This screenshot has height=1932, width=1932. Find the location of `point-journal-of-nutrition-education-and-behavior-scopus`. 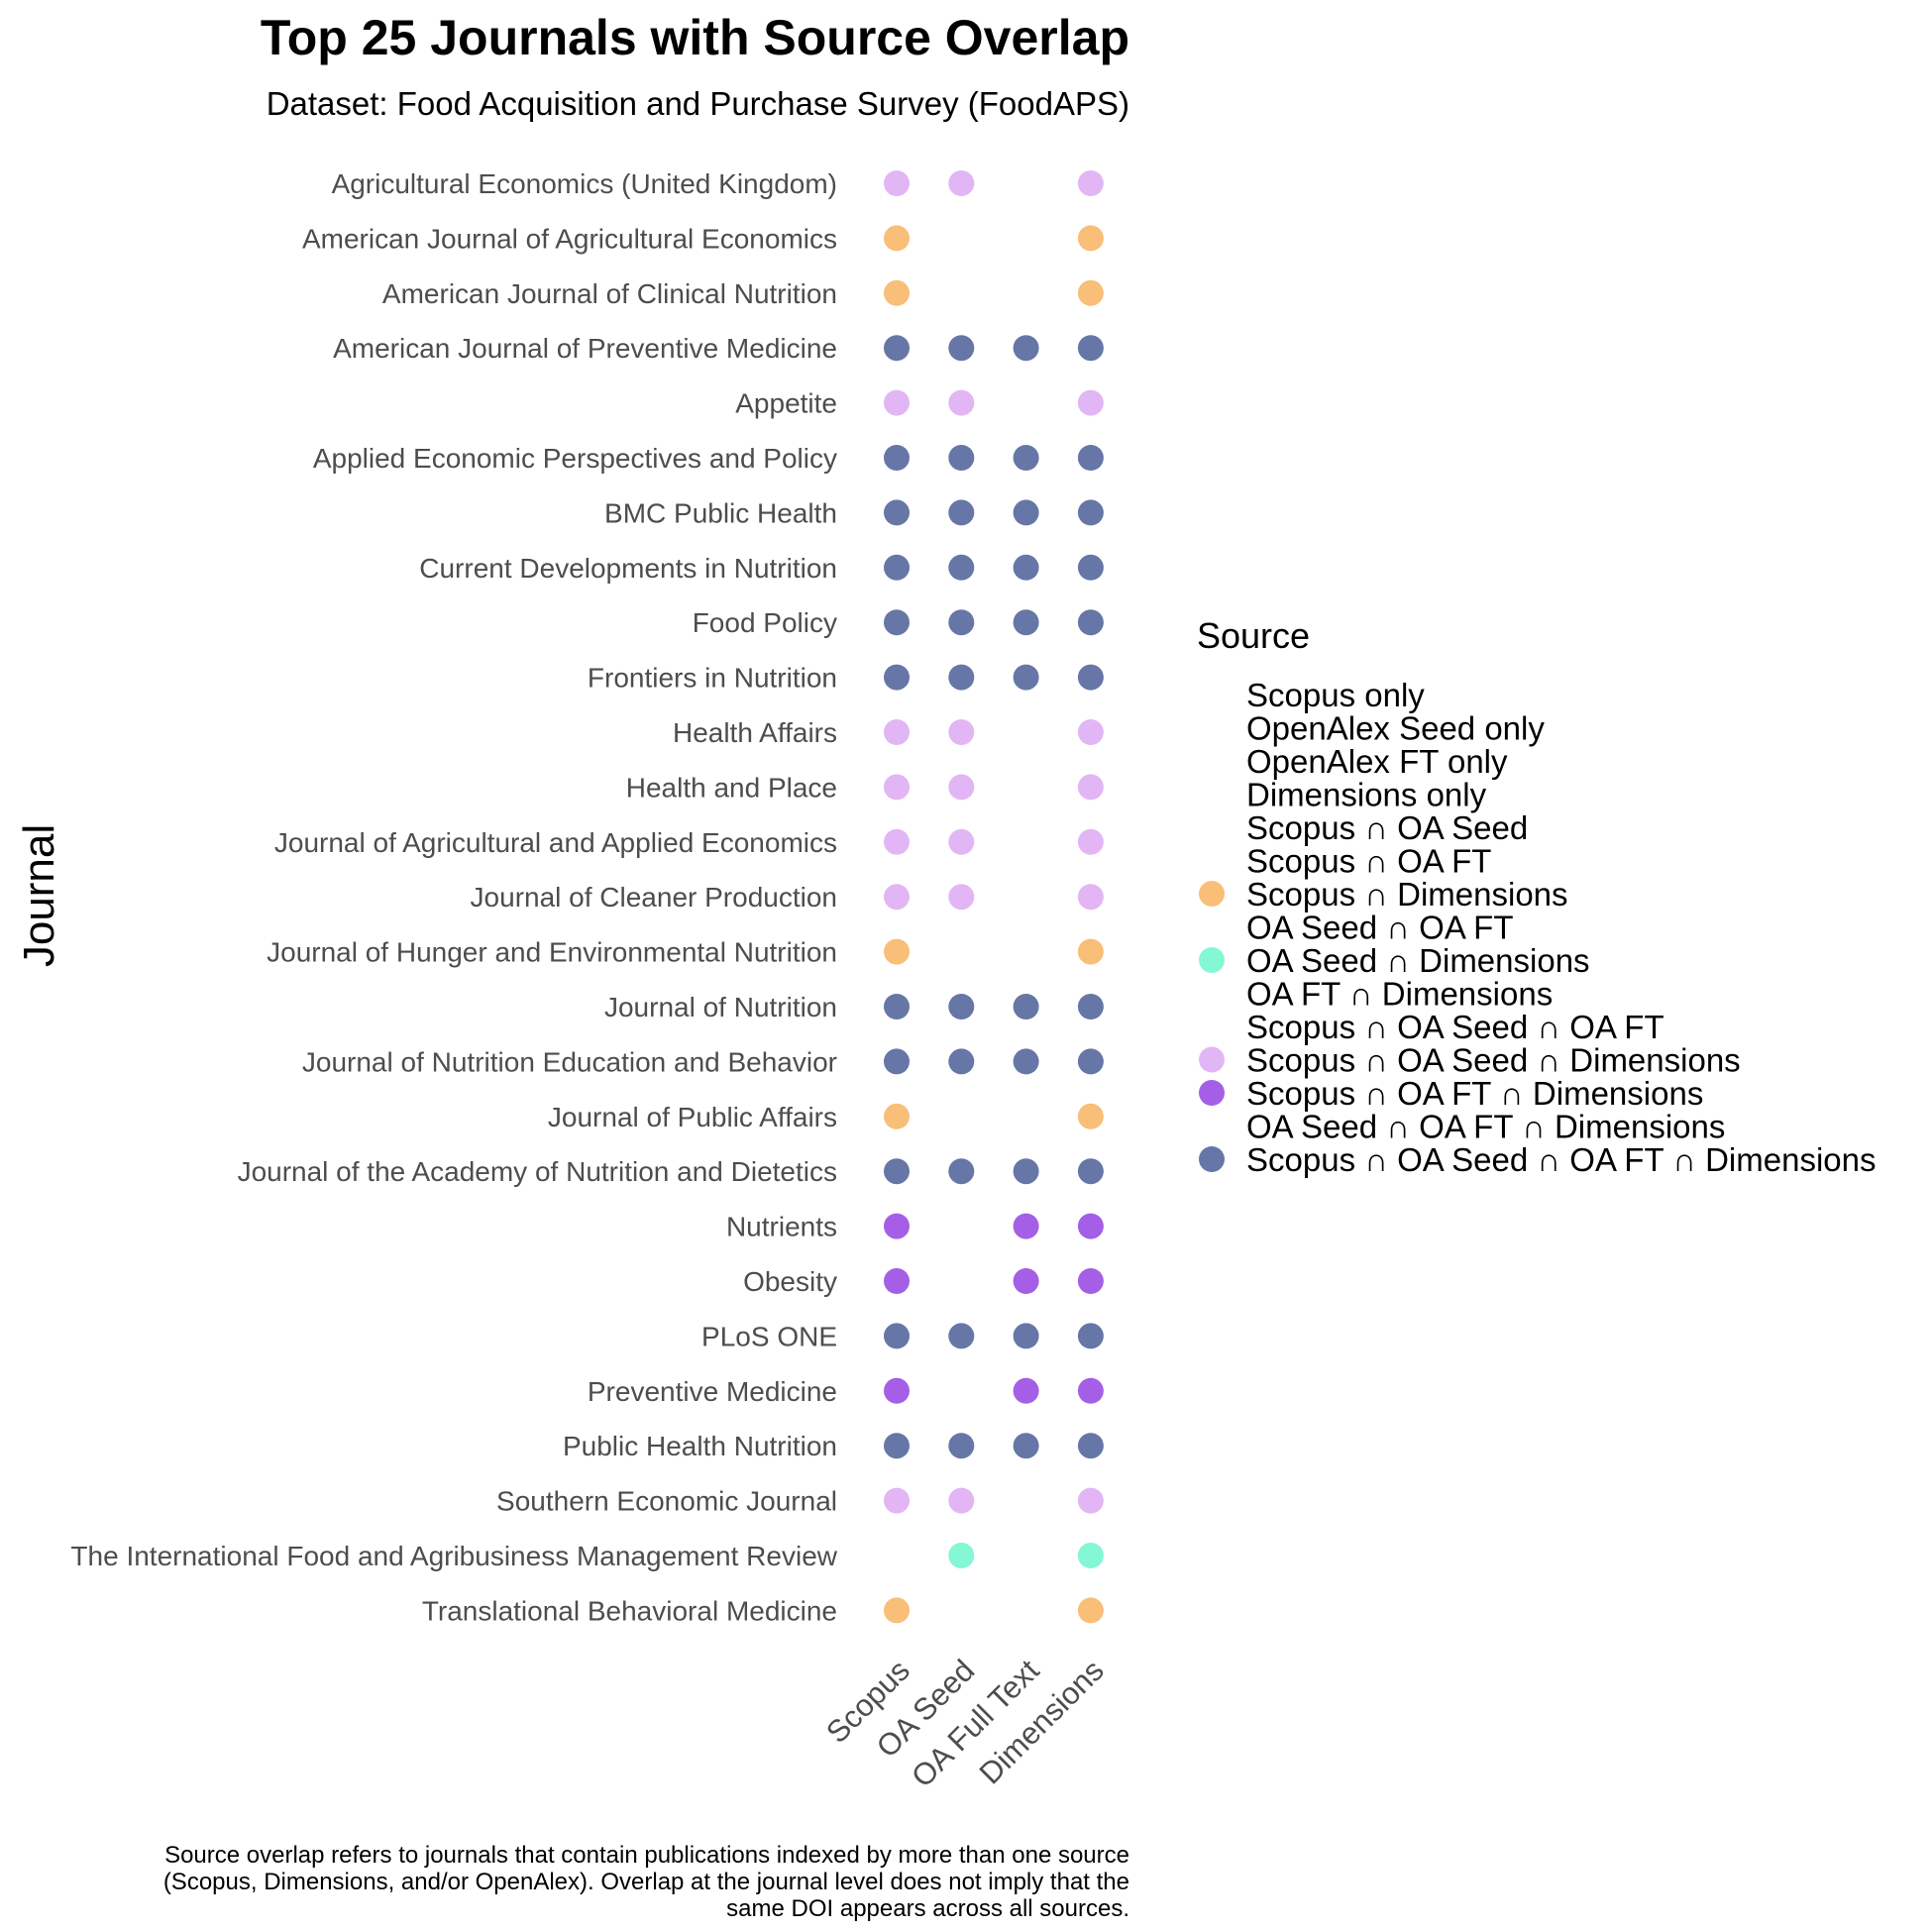

point-journal-of-nutrition-education-and-behavior-scopus is located at coordinates (897, 1061).